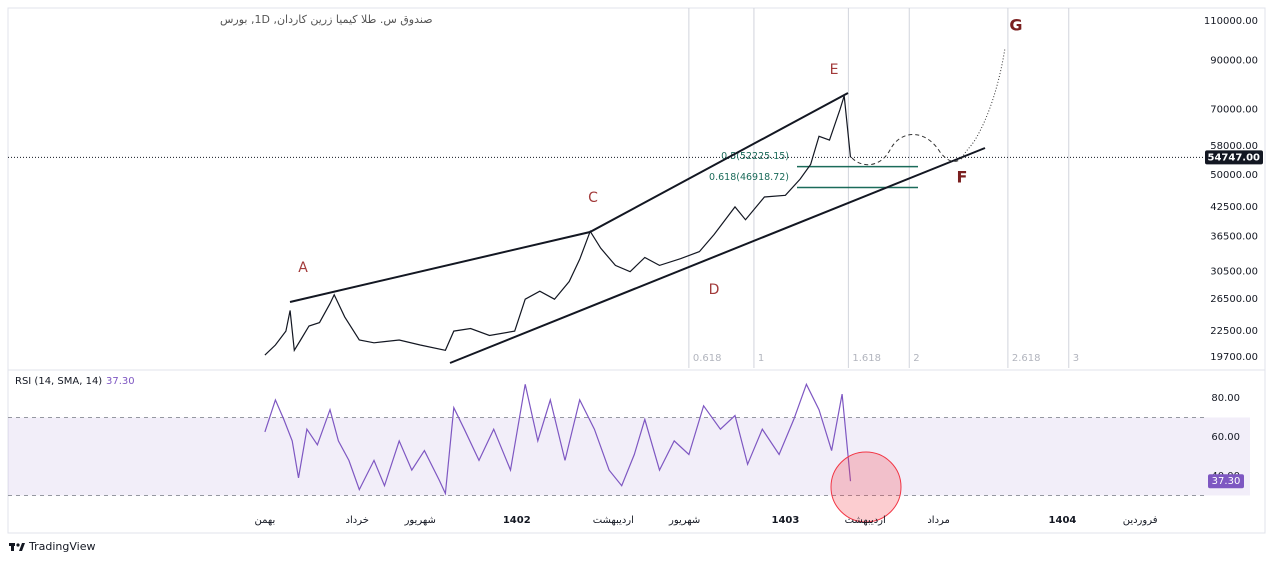  I want to click on forecast-dashed, so click(907, 150).